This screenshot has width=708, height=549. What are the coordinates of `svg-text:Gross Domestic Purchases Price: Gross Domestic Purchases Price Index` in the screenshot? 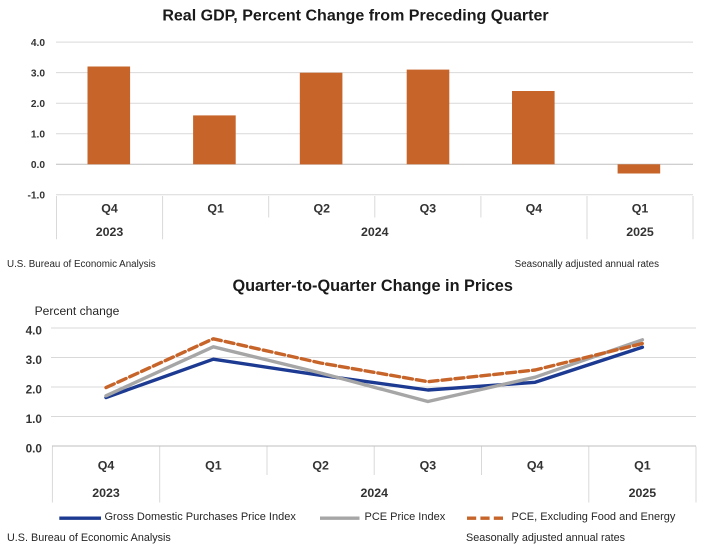 It's located at (201, 517).